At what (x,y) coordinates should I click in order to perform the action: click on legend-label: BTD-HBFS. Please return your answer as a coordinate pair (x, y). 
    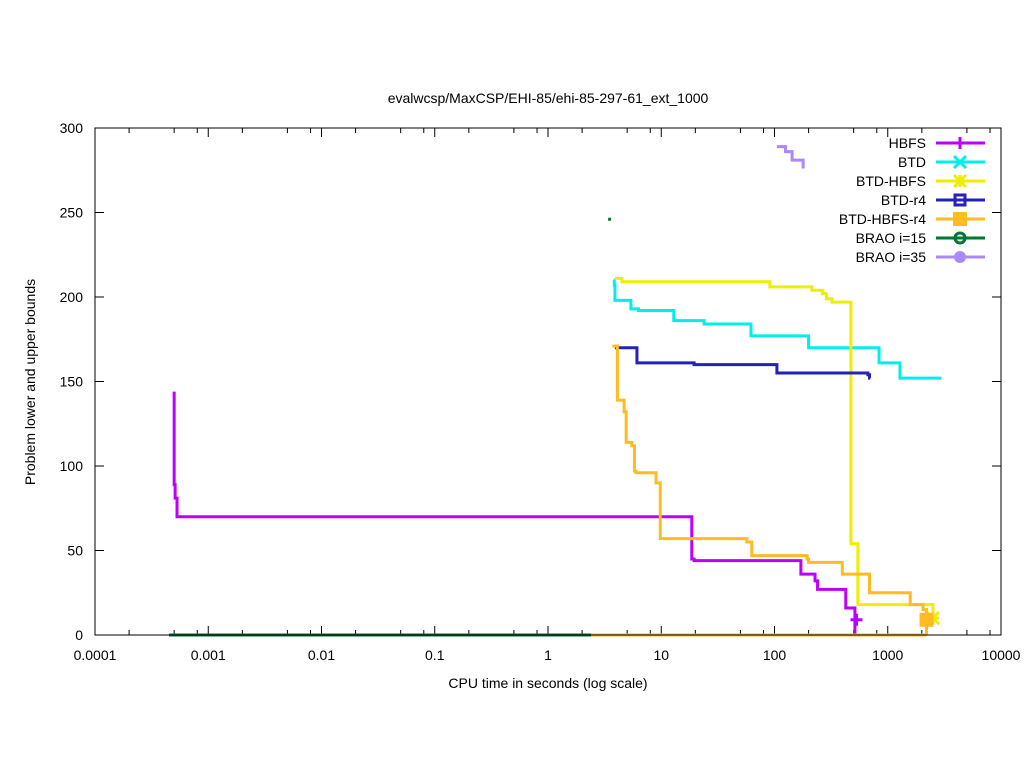
    Looking at the image, I should click on (891, 181).